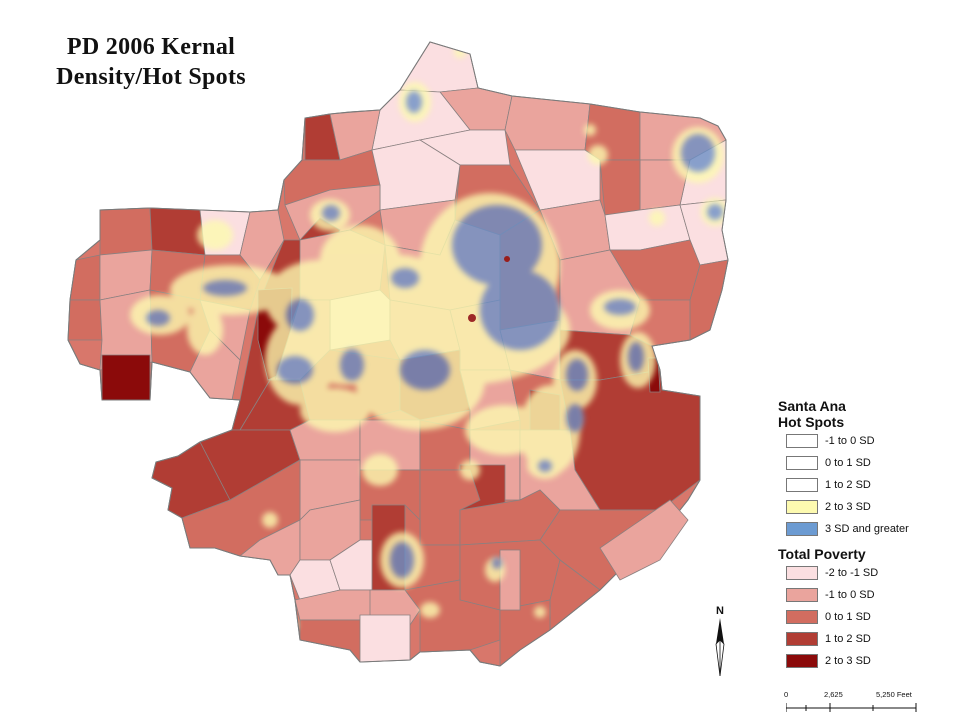 This screenshot has width=960, height=720. I want to click on legend-hot-spots-title-line2: Hot Spots, so click(811, 422).